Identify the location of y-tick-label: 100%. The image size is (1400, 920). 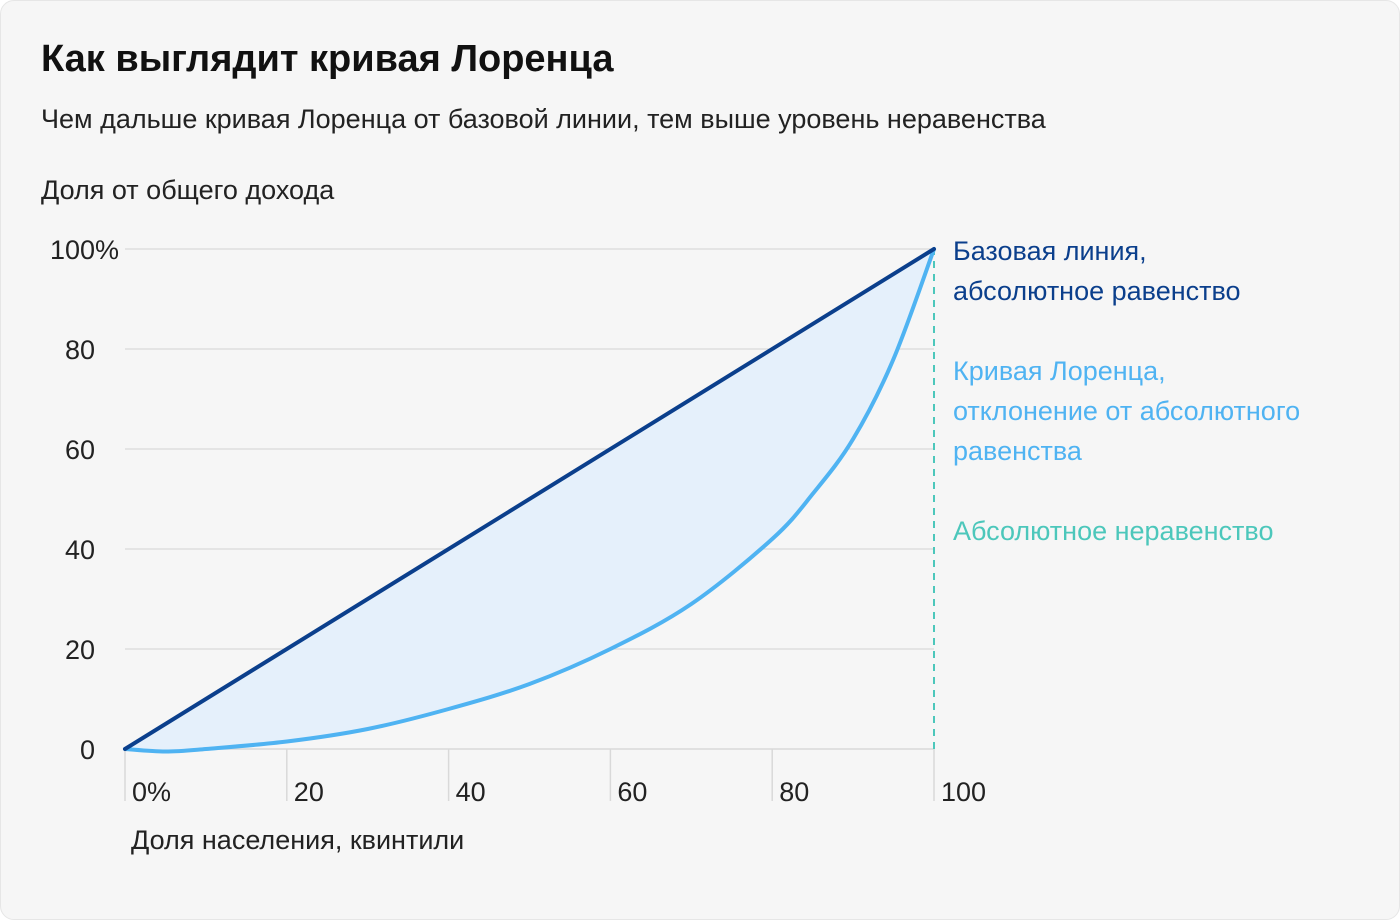
(84, 250).